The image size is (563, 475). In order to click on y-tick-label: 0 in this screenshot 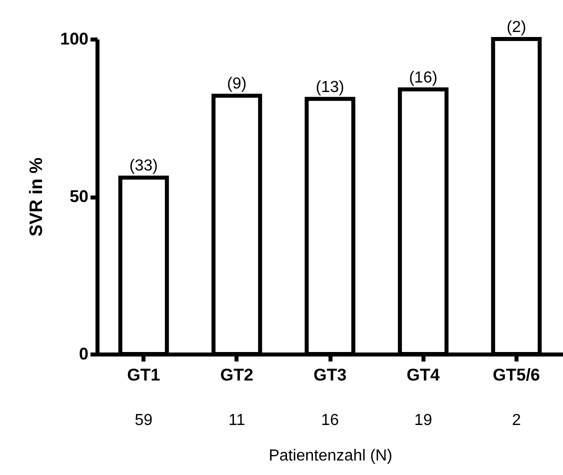, I will do `click(83, 354)`.